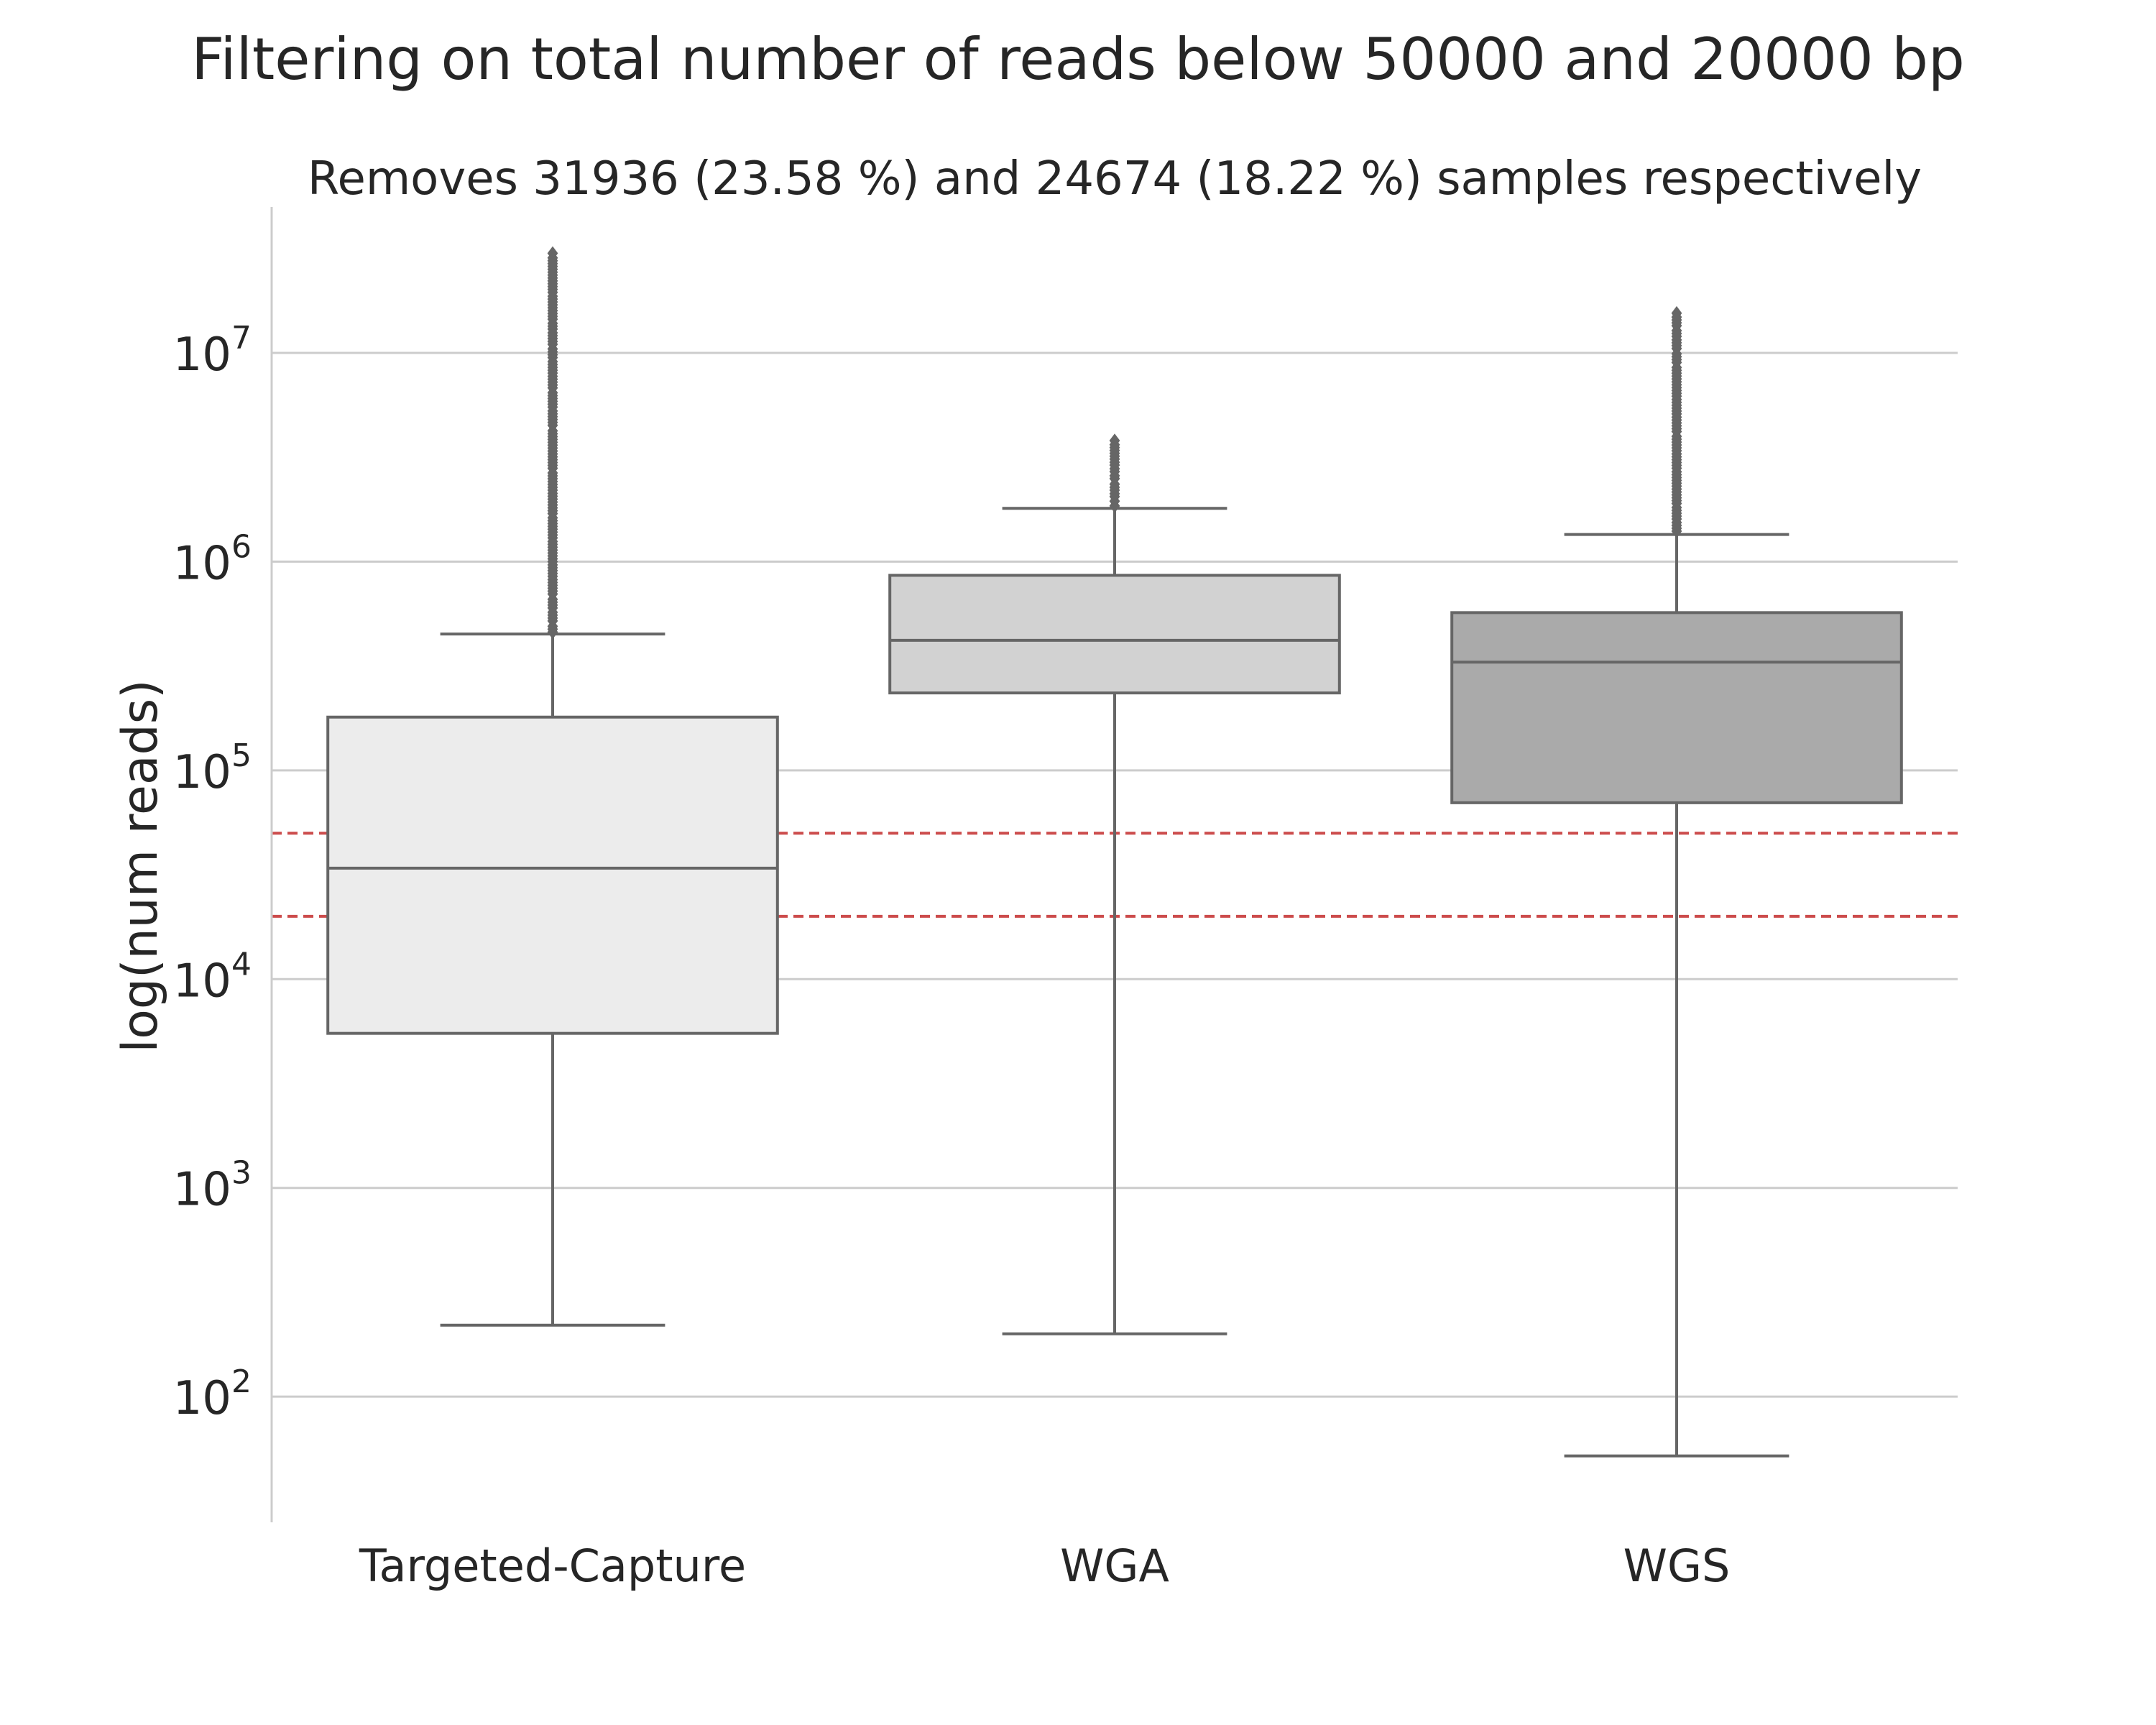  What do you see at coordinates (213, 1394) in the screenshot?
I see `y-tick-label: 10²` at bounding box center [213, 1394].